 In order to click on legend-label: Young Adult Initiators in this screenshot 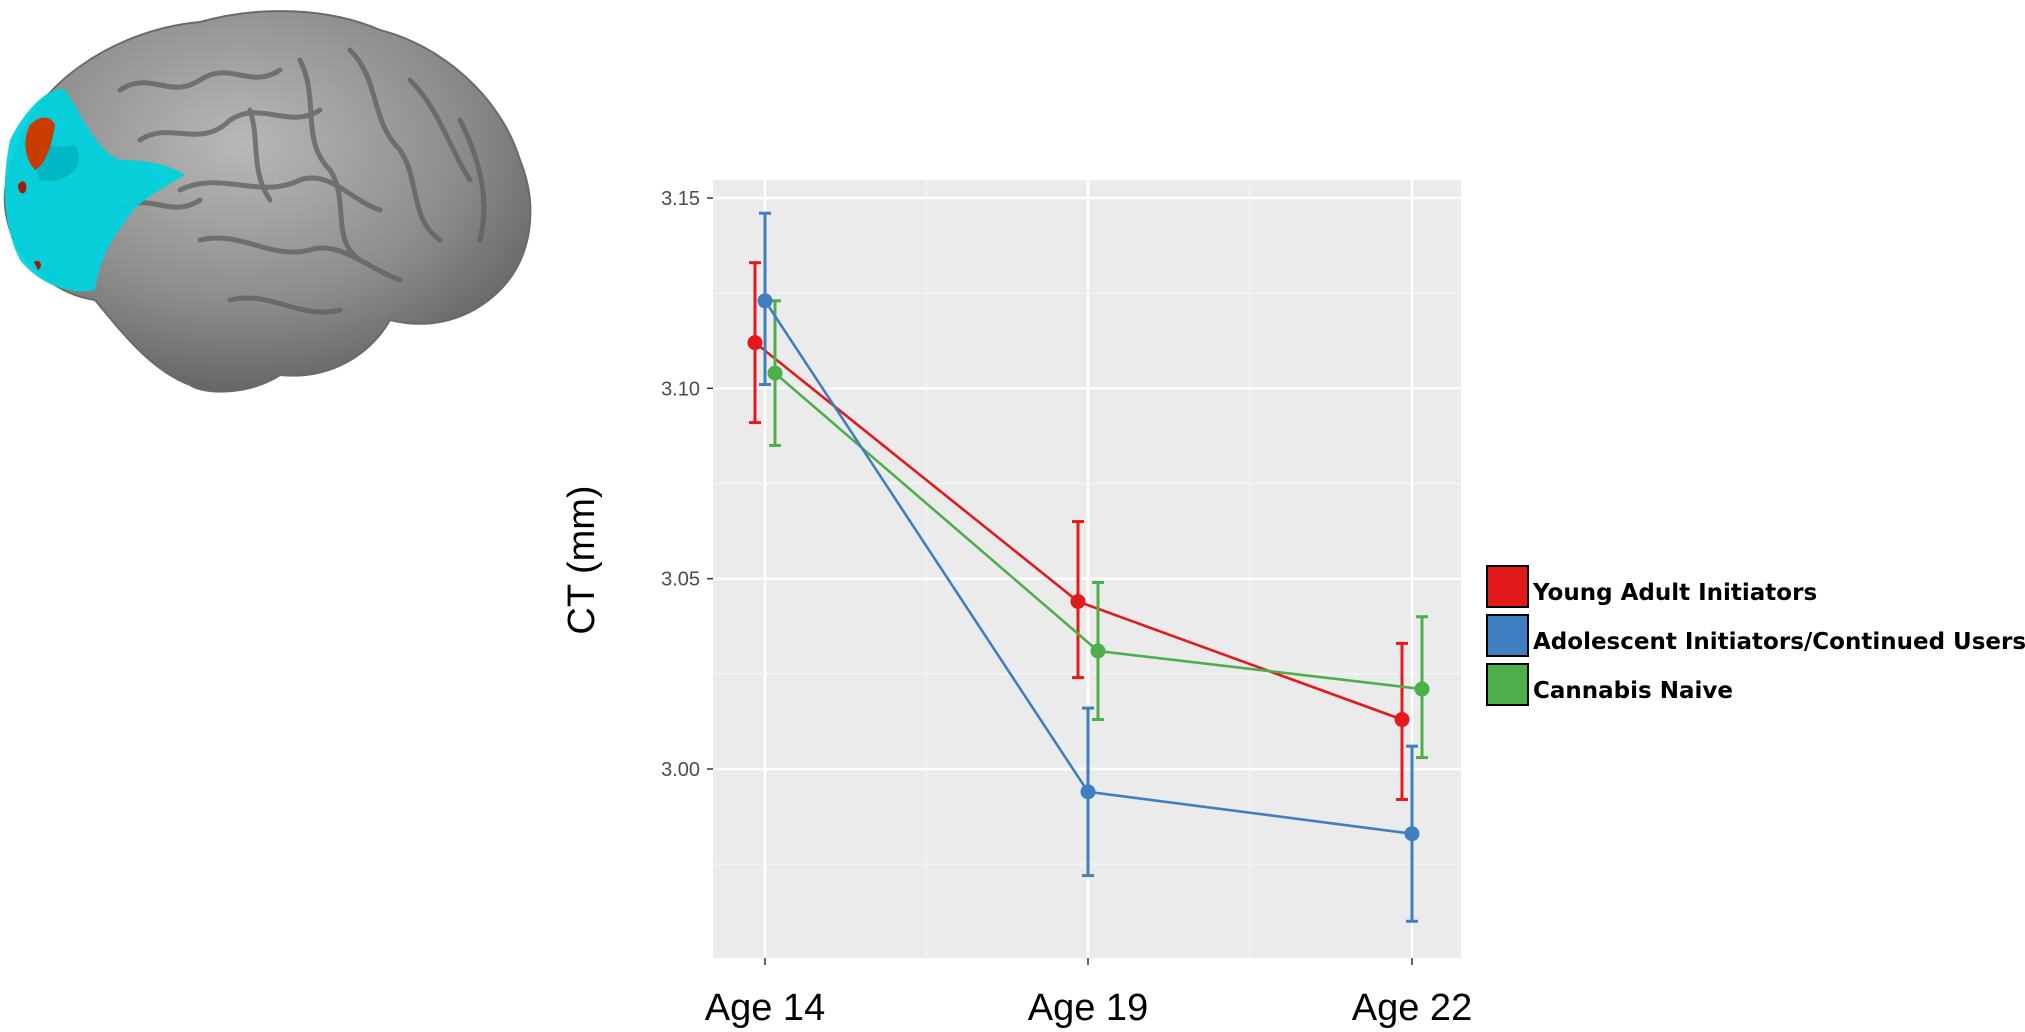, I will do `click(1674, 593)`.